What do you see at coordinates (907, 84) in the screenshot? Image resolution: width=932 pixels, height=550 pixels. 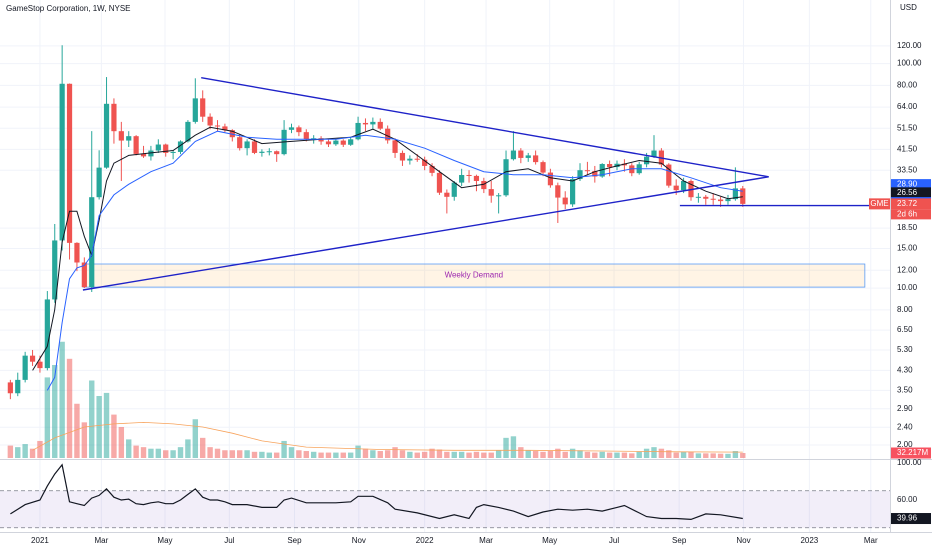 I see `y-tick-label: 80.00` at bounding box center [907, 84].